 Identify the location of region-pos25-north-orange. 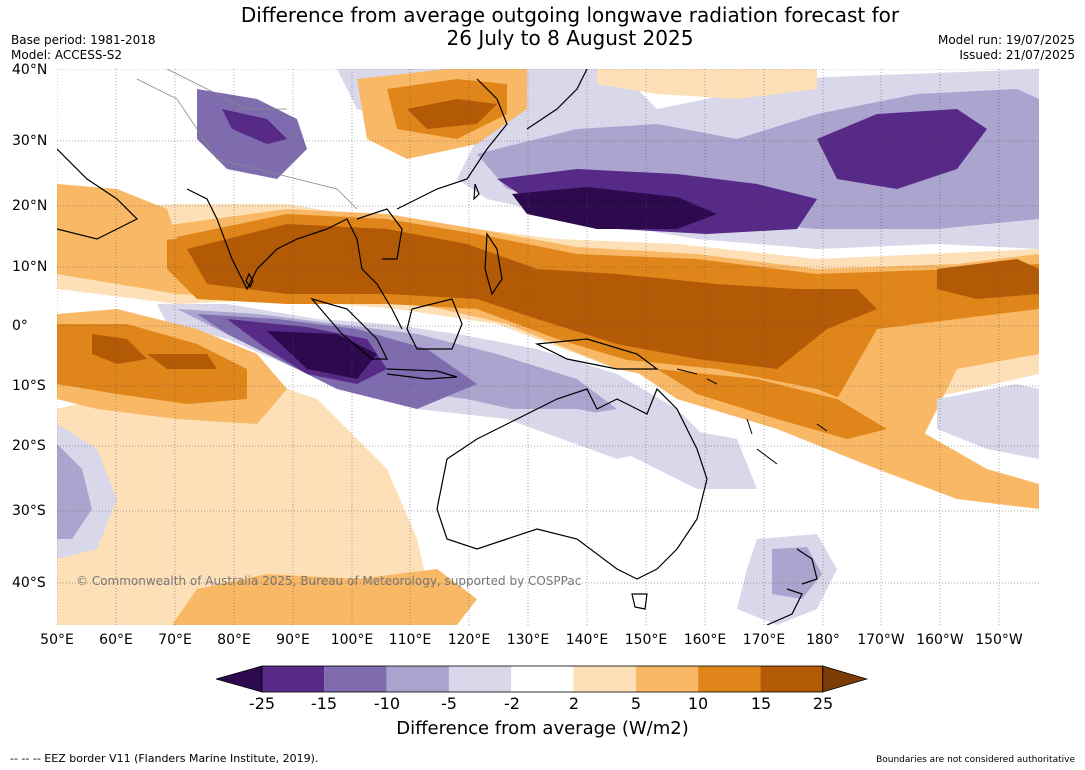
(452, 114).